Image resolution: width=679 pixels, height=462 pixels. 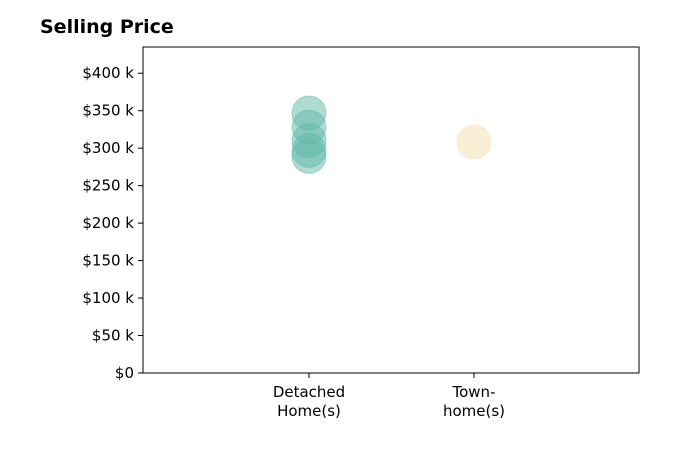 What do you see at coordinates (113, 336) in the screenshot?
I see `y-tick-label: $50 k` at bounding box center [113, 336].